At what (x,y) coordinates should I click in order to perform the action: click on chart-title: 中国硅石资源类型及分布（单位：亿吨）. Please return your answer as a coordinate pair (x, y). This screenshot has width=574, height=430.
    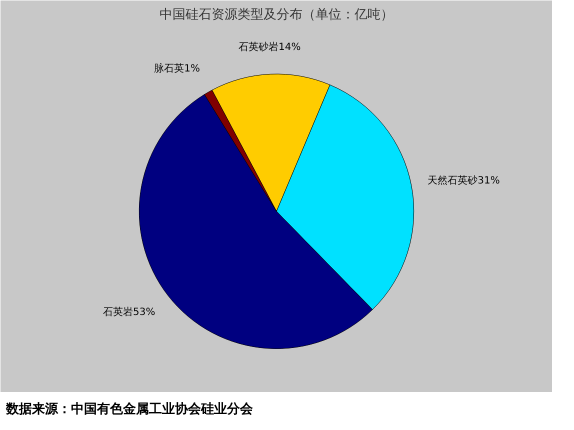
    Looking at the image, I should click on (277, 15).